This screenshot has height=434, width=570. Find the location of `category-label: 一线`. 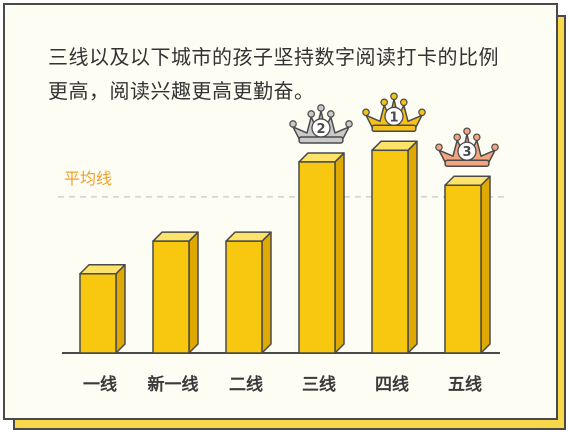

category-label: 一线 is located at coordinates (100, 384).